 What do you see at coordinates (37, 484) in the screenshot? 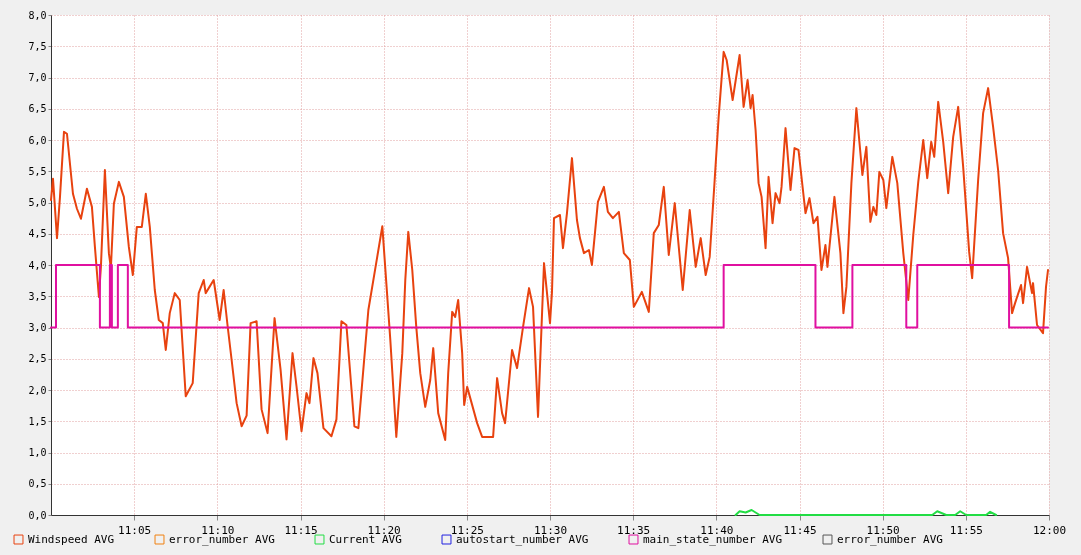
I see `y-tick-label: 0,5` at bounding box center [37, 484].